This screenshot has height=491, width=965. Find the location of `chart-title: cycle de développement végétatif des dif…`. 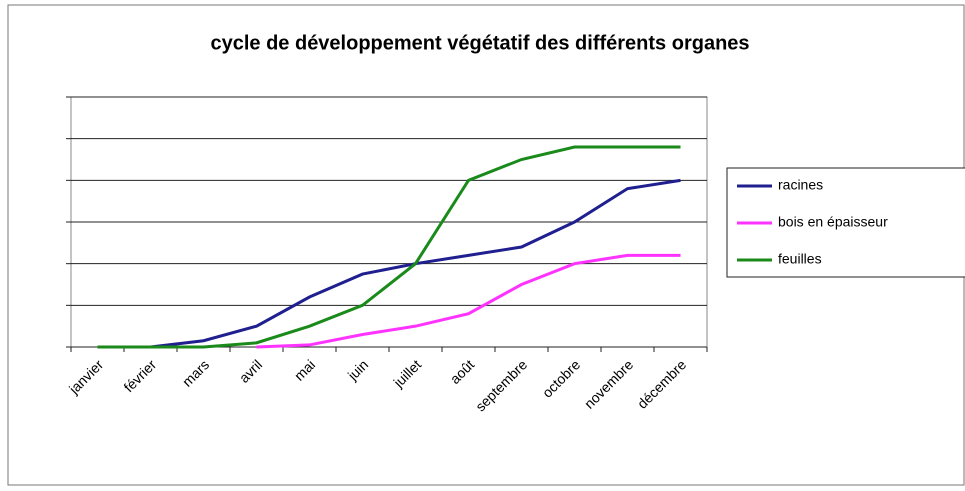

chart-title: cycle de développement végétatif des dif… is located at coordinates (479, 43).